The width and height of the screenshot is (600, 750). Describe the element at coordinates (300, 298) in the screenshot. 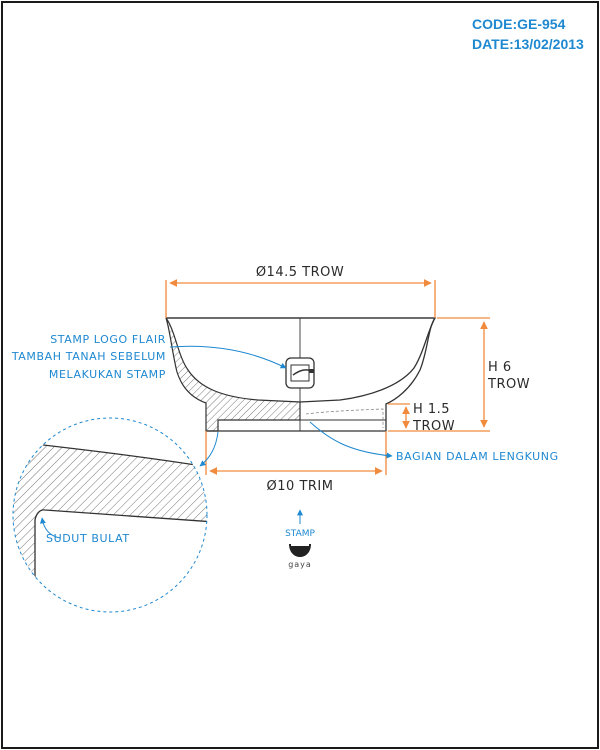

I see `dim-top-diameter` at that location.